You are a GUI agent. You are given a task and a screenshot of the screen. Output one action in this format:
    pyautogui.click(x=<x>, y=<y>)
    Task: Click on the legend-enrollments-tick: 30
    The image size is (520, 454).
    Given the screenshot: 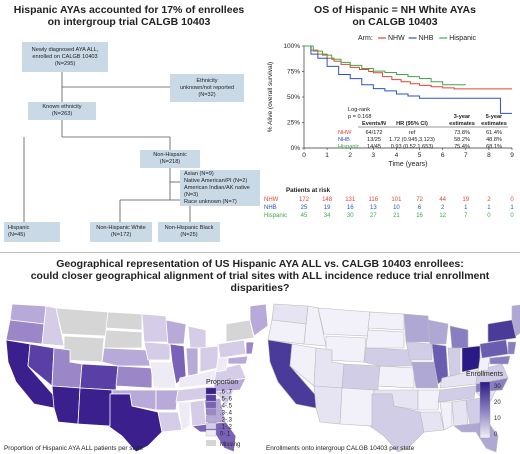 What is the action you would take?
    pyautogui.click(x=497, y=387)
    